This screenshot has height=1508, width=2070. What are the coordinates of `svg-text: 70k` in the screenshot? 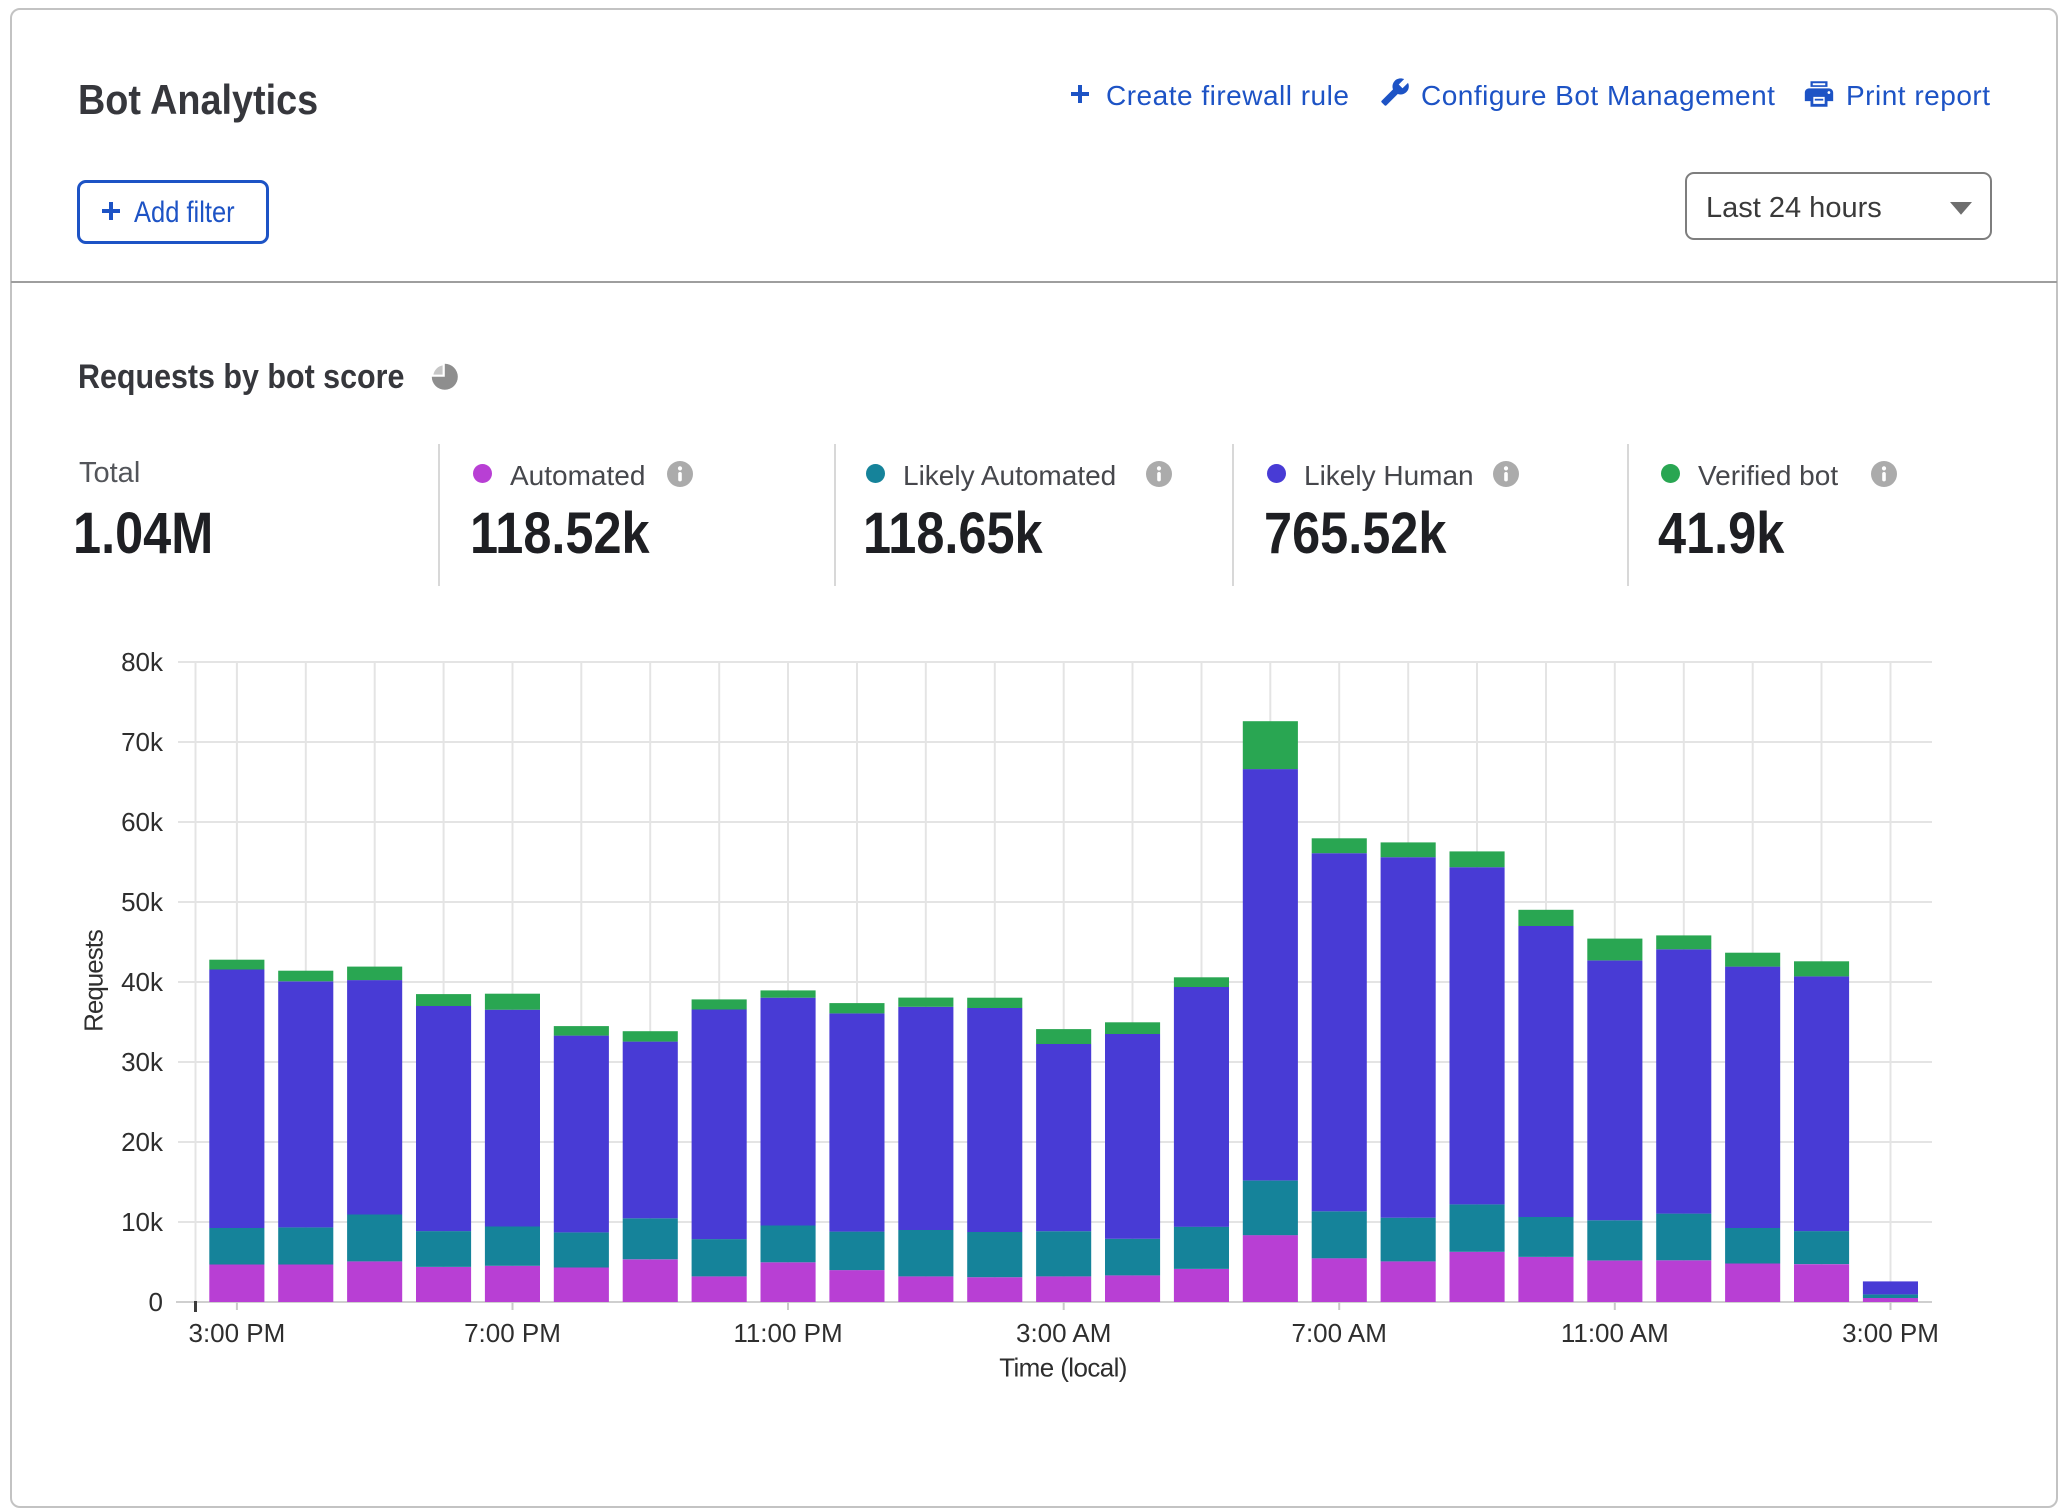 It's located at (142, 742).